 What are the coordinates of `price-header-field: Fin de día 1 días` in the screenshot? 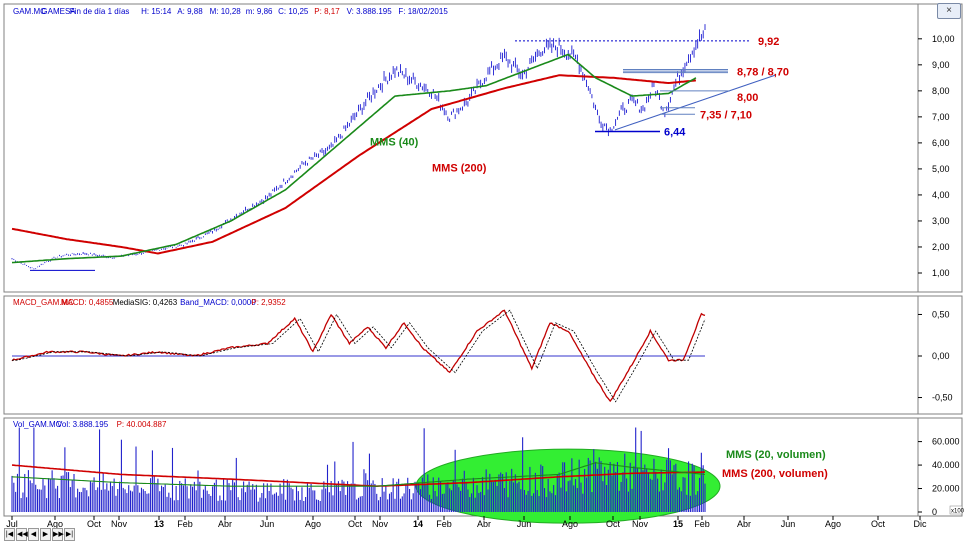 It's located at (100, 11).